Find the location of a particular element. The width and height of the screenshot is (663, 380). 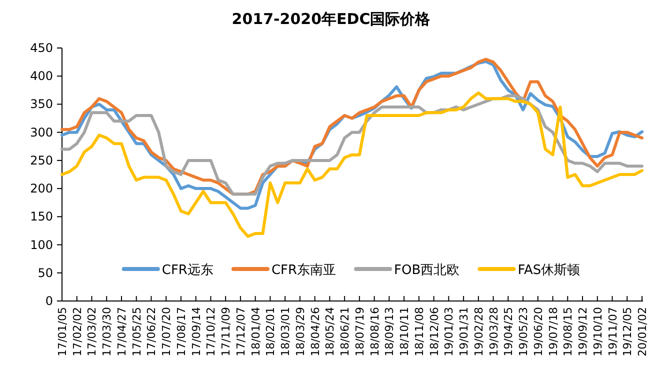

y-tick-label: 150 is located at coordinates (41, 217).